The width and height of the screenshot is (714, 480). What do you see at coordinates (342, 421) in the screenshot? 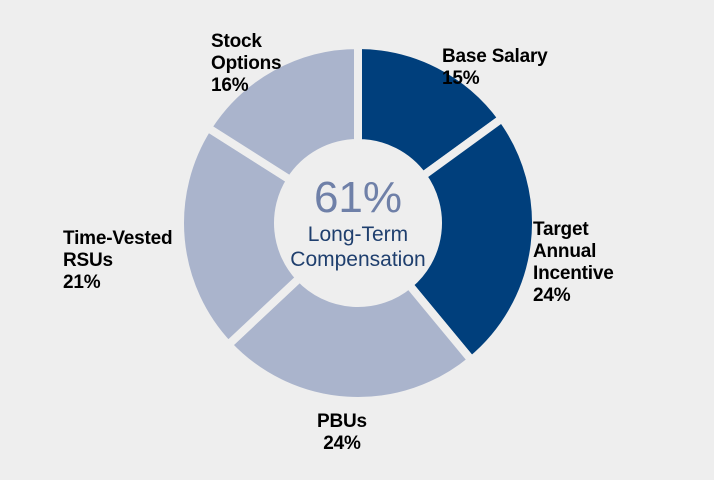
I see `label-pbus-name: PBUs` at bounding box center [342, 421].